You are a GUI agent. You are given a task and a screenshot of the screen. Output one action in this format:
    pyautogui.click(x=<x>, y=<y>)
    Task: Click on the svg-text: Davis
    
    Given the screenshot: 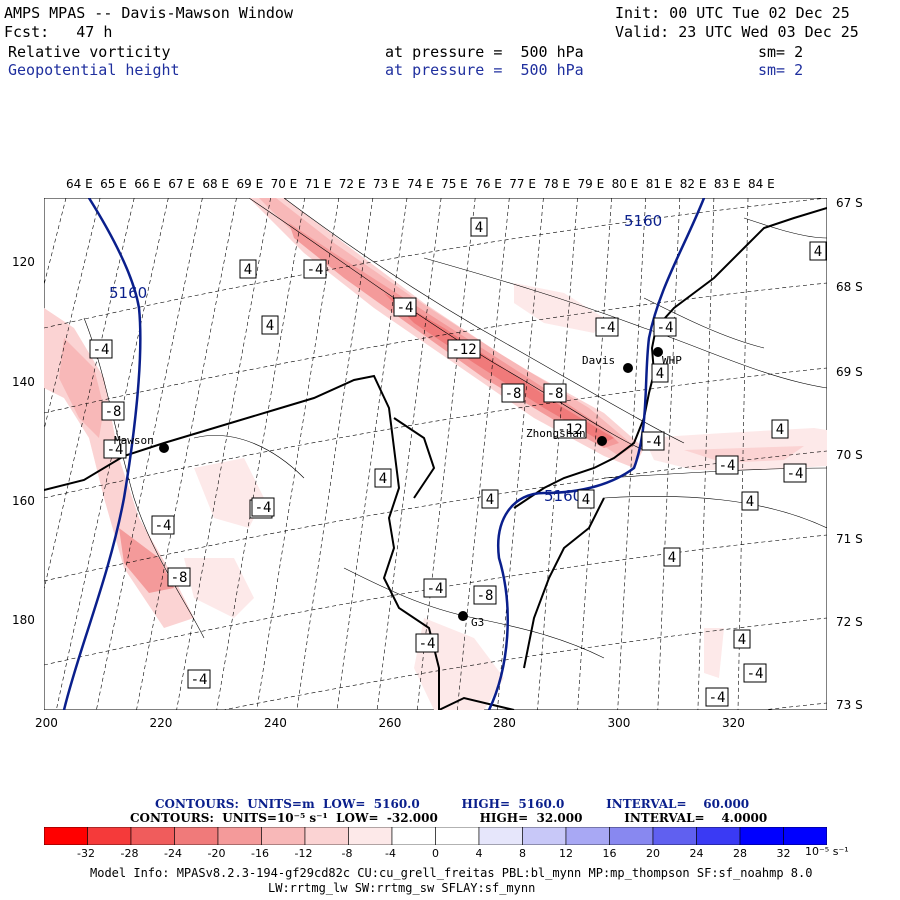 What is the action you would take?
    pyautogui.click(x=598, y=360)
    